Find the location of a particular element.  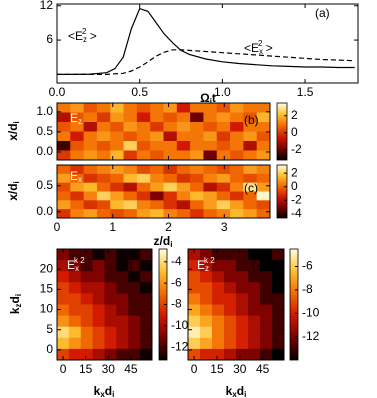

inner-label-part: E is located at coordinates (74, 176).